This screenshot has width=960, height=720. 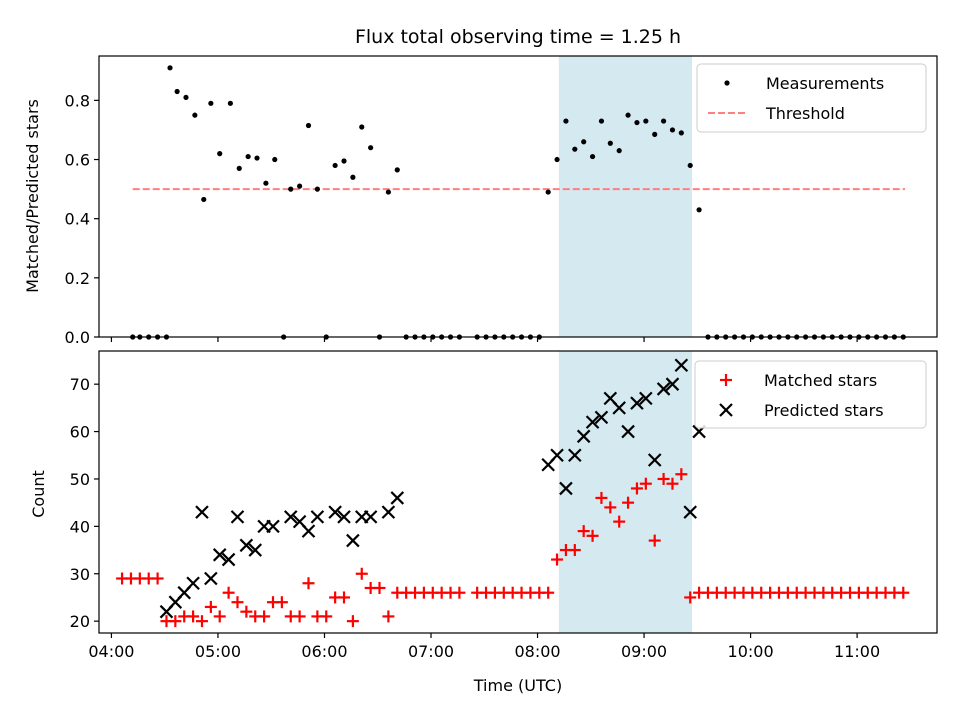 What do you see at coordinates (820, 380) in the screenshot?
I see `legend-label-matched: Matched stars` at bounding box center [820, 380].